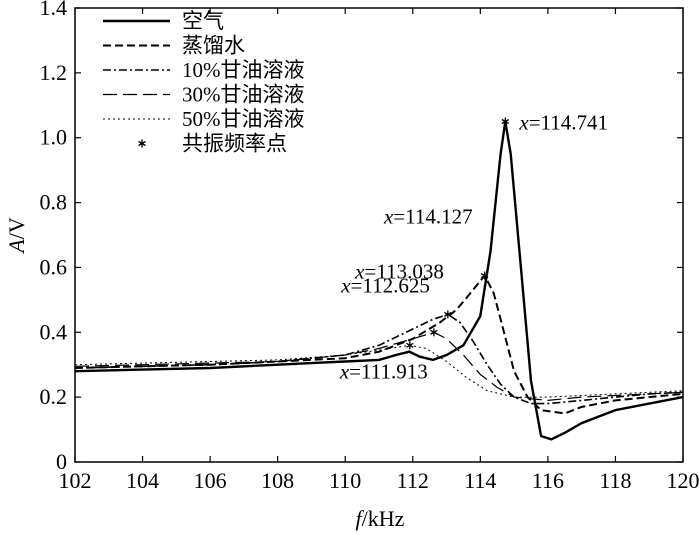 The image size is (700, 535). Describe the element at coordinates (54, 266) in the screenshot. I see `y-tick-label: 0.6` at that location.